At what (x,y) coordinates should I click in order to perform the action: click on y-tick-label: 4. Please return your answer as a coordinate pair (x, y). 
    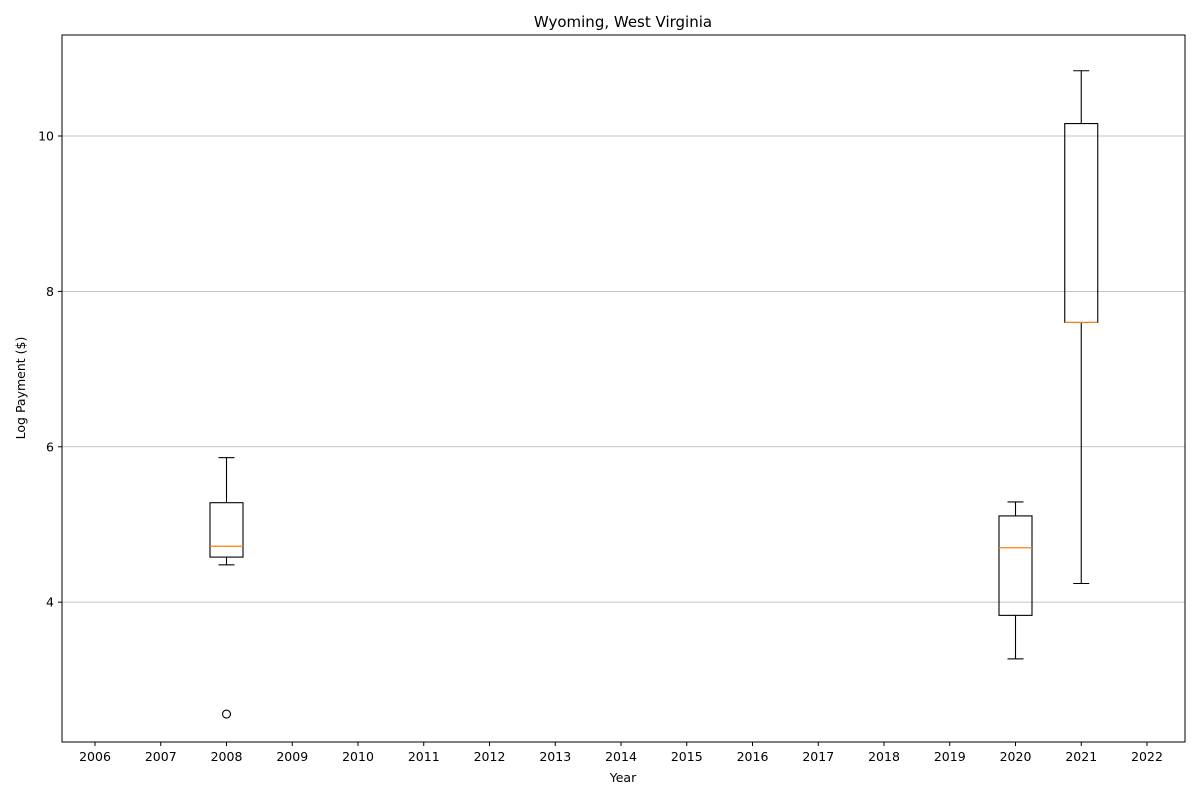
    Looking at the image, I should click on (50, 602).